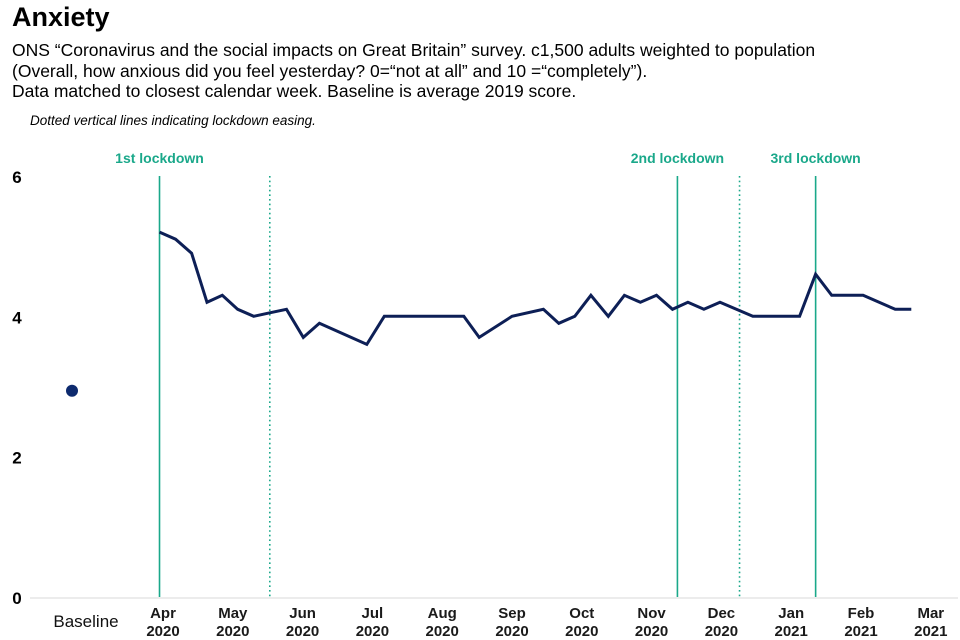 The image size is (960, 640). I want to click on x-tick-label-month: Nov, so click(651, 613).